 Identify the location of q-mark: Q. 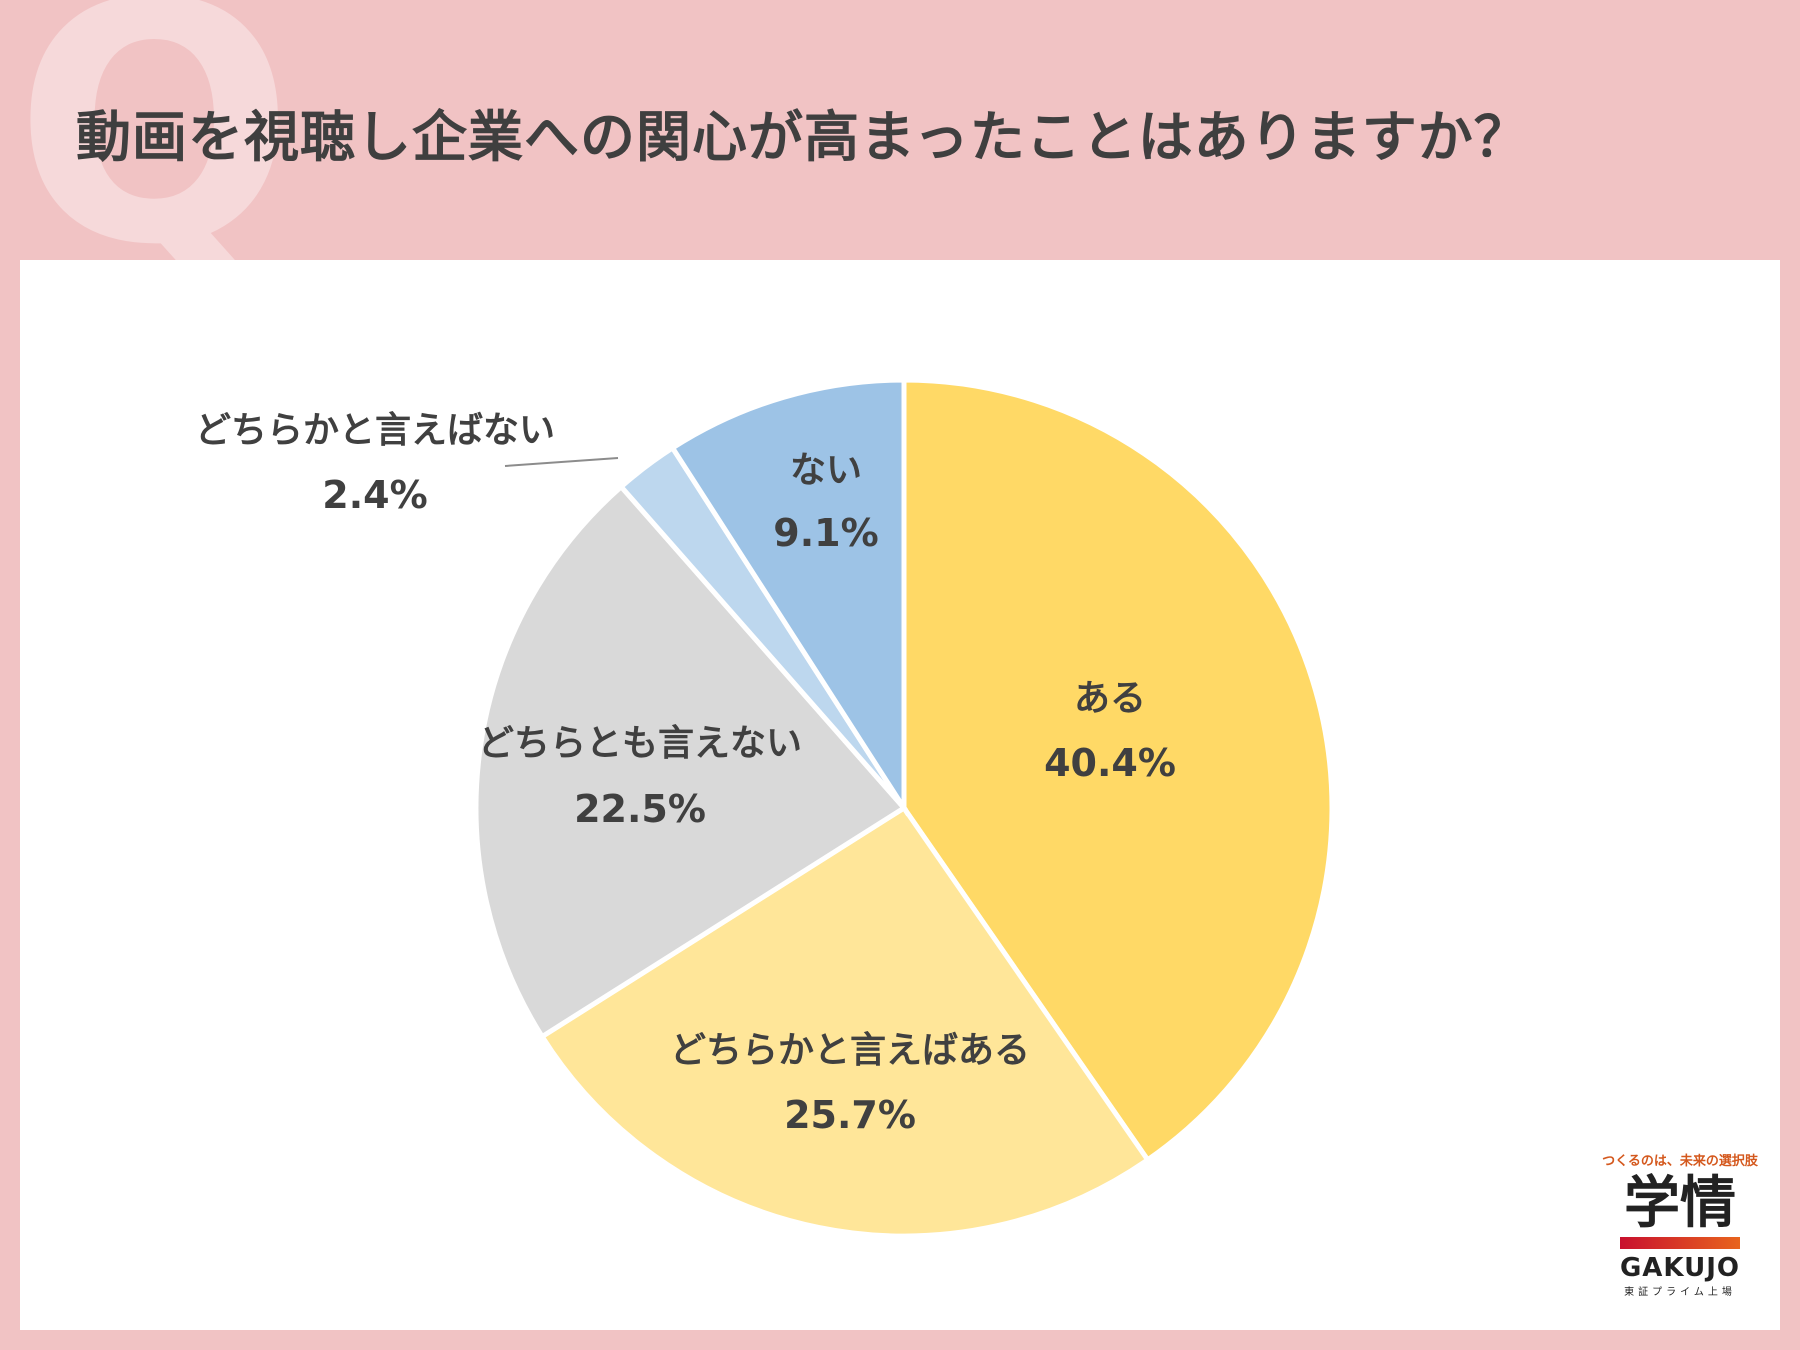
(154, 158).